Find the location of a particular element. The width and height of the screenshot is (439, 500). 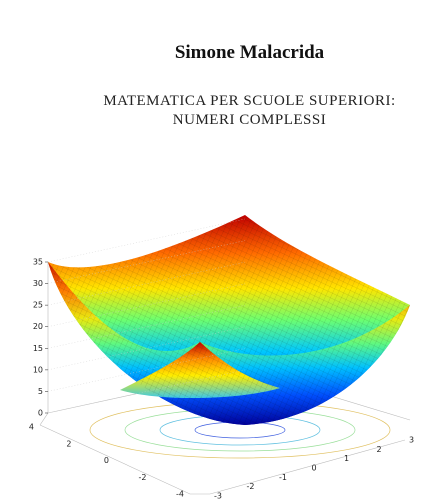

z-tick-label: 5 is located at coordinates (40, 391).